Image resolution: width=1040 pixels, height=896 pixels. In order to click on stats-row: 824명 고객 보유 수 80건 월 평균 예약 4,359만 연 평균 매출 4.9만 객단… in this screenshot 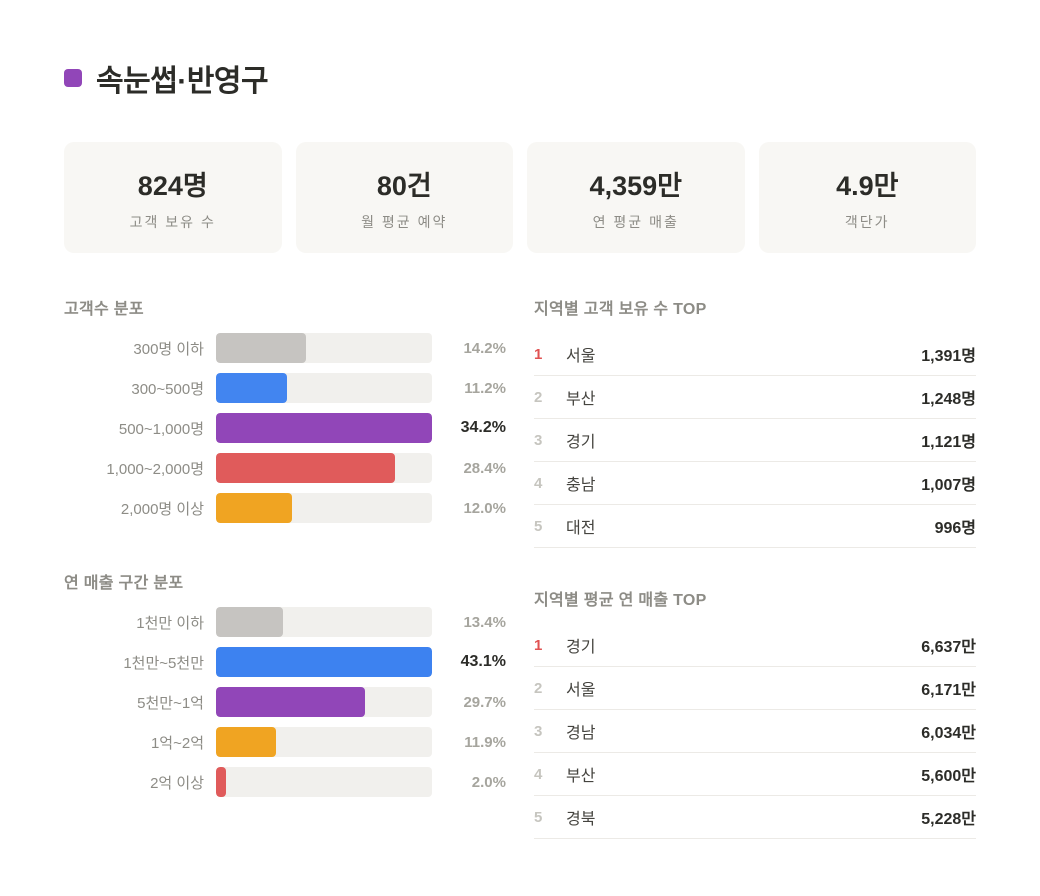, I will do `click(520, 197)`.